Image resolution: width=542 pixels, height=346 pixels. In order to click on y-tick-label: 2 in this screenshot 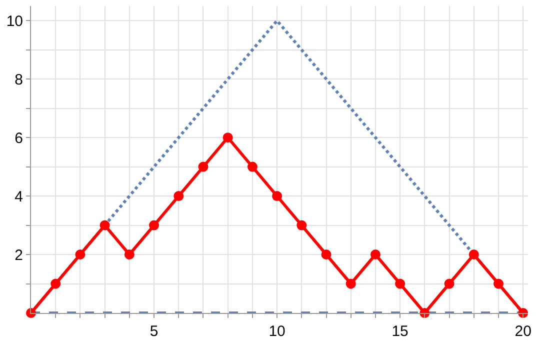, I will do `click(18, 255)`.